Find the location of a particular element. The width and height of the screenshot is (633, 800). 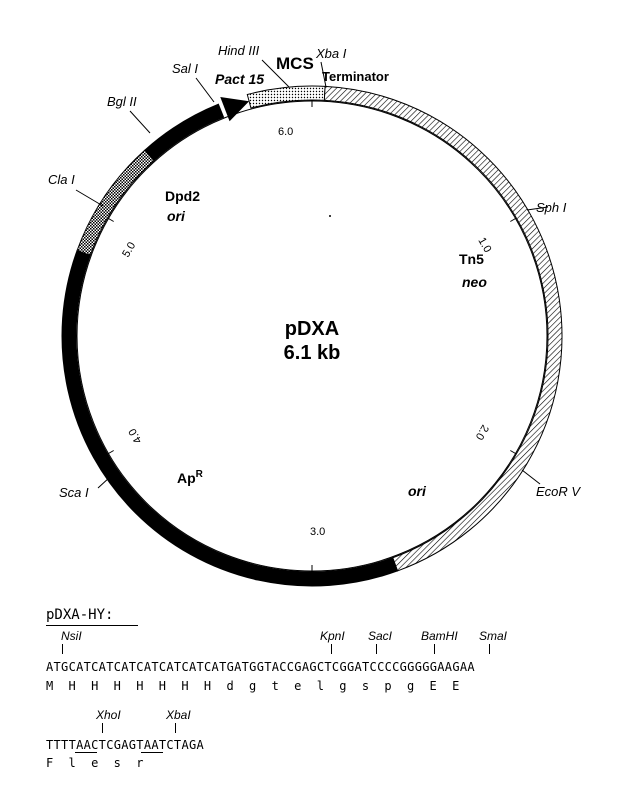

apr-label: ApR is located at coordinates (190, 477).